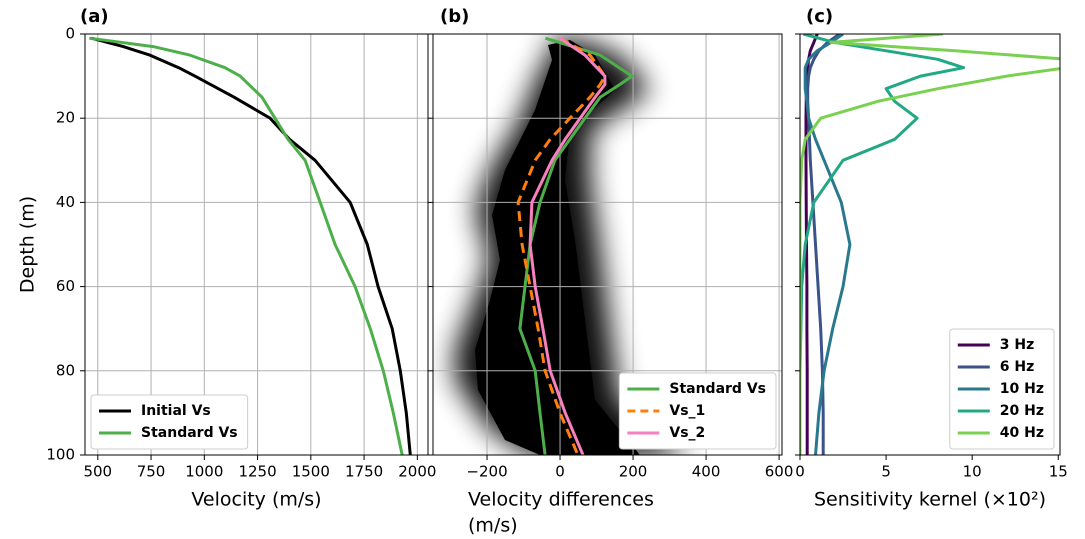 This screenshot has height=539, width=1085. I want to click on x-tick-label: 750, so click(151, 472).